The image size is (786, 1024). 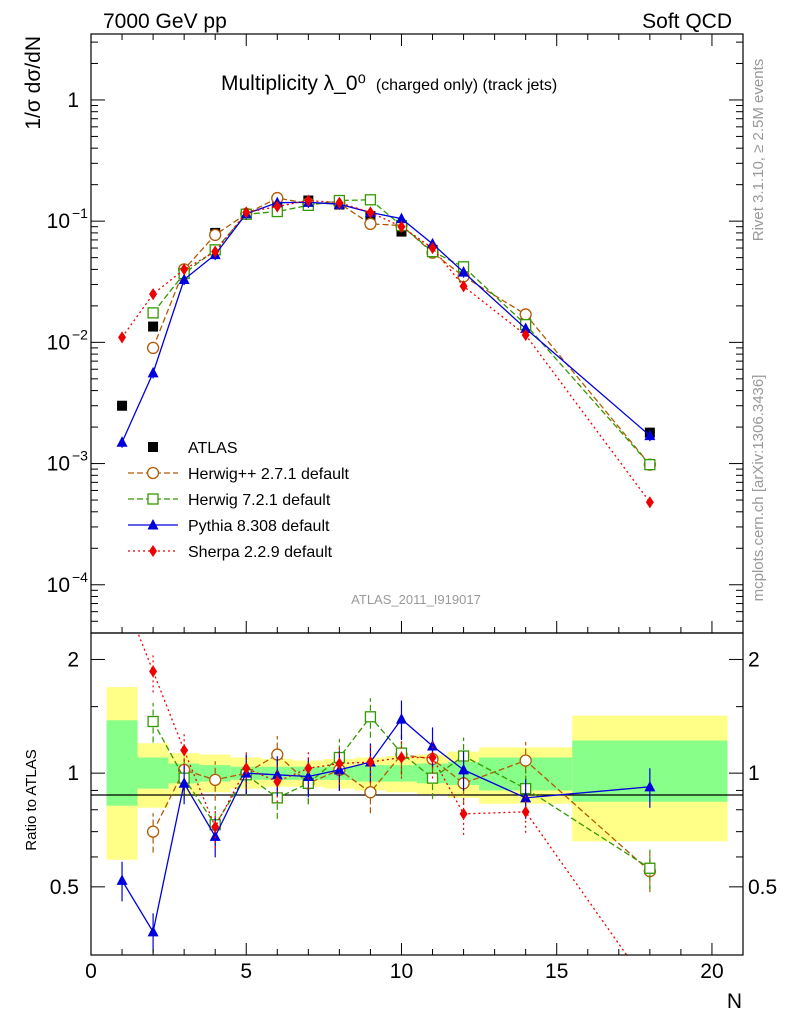 I want to click on series-line-pythia, so click(x=385, y=826).